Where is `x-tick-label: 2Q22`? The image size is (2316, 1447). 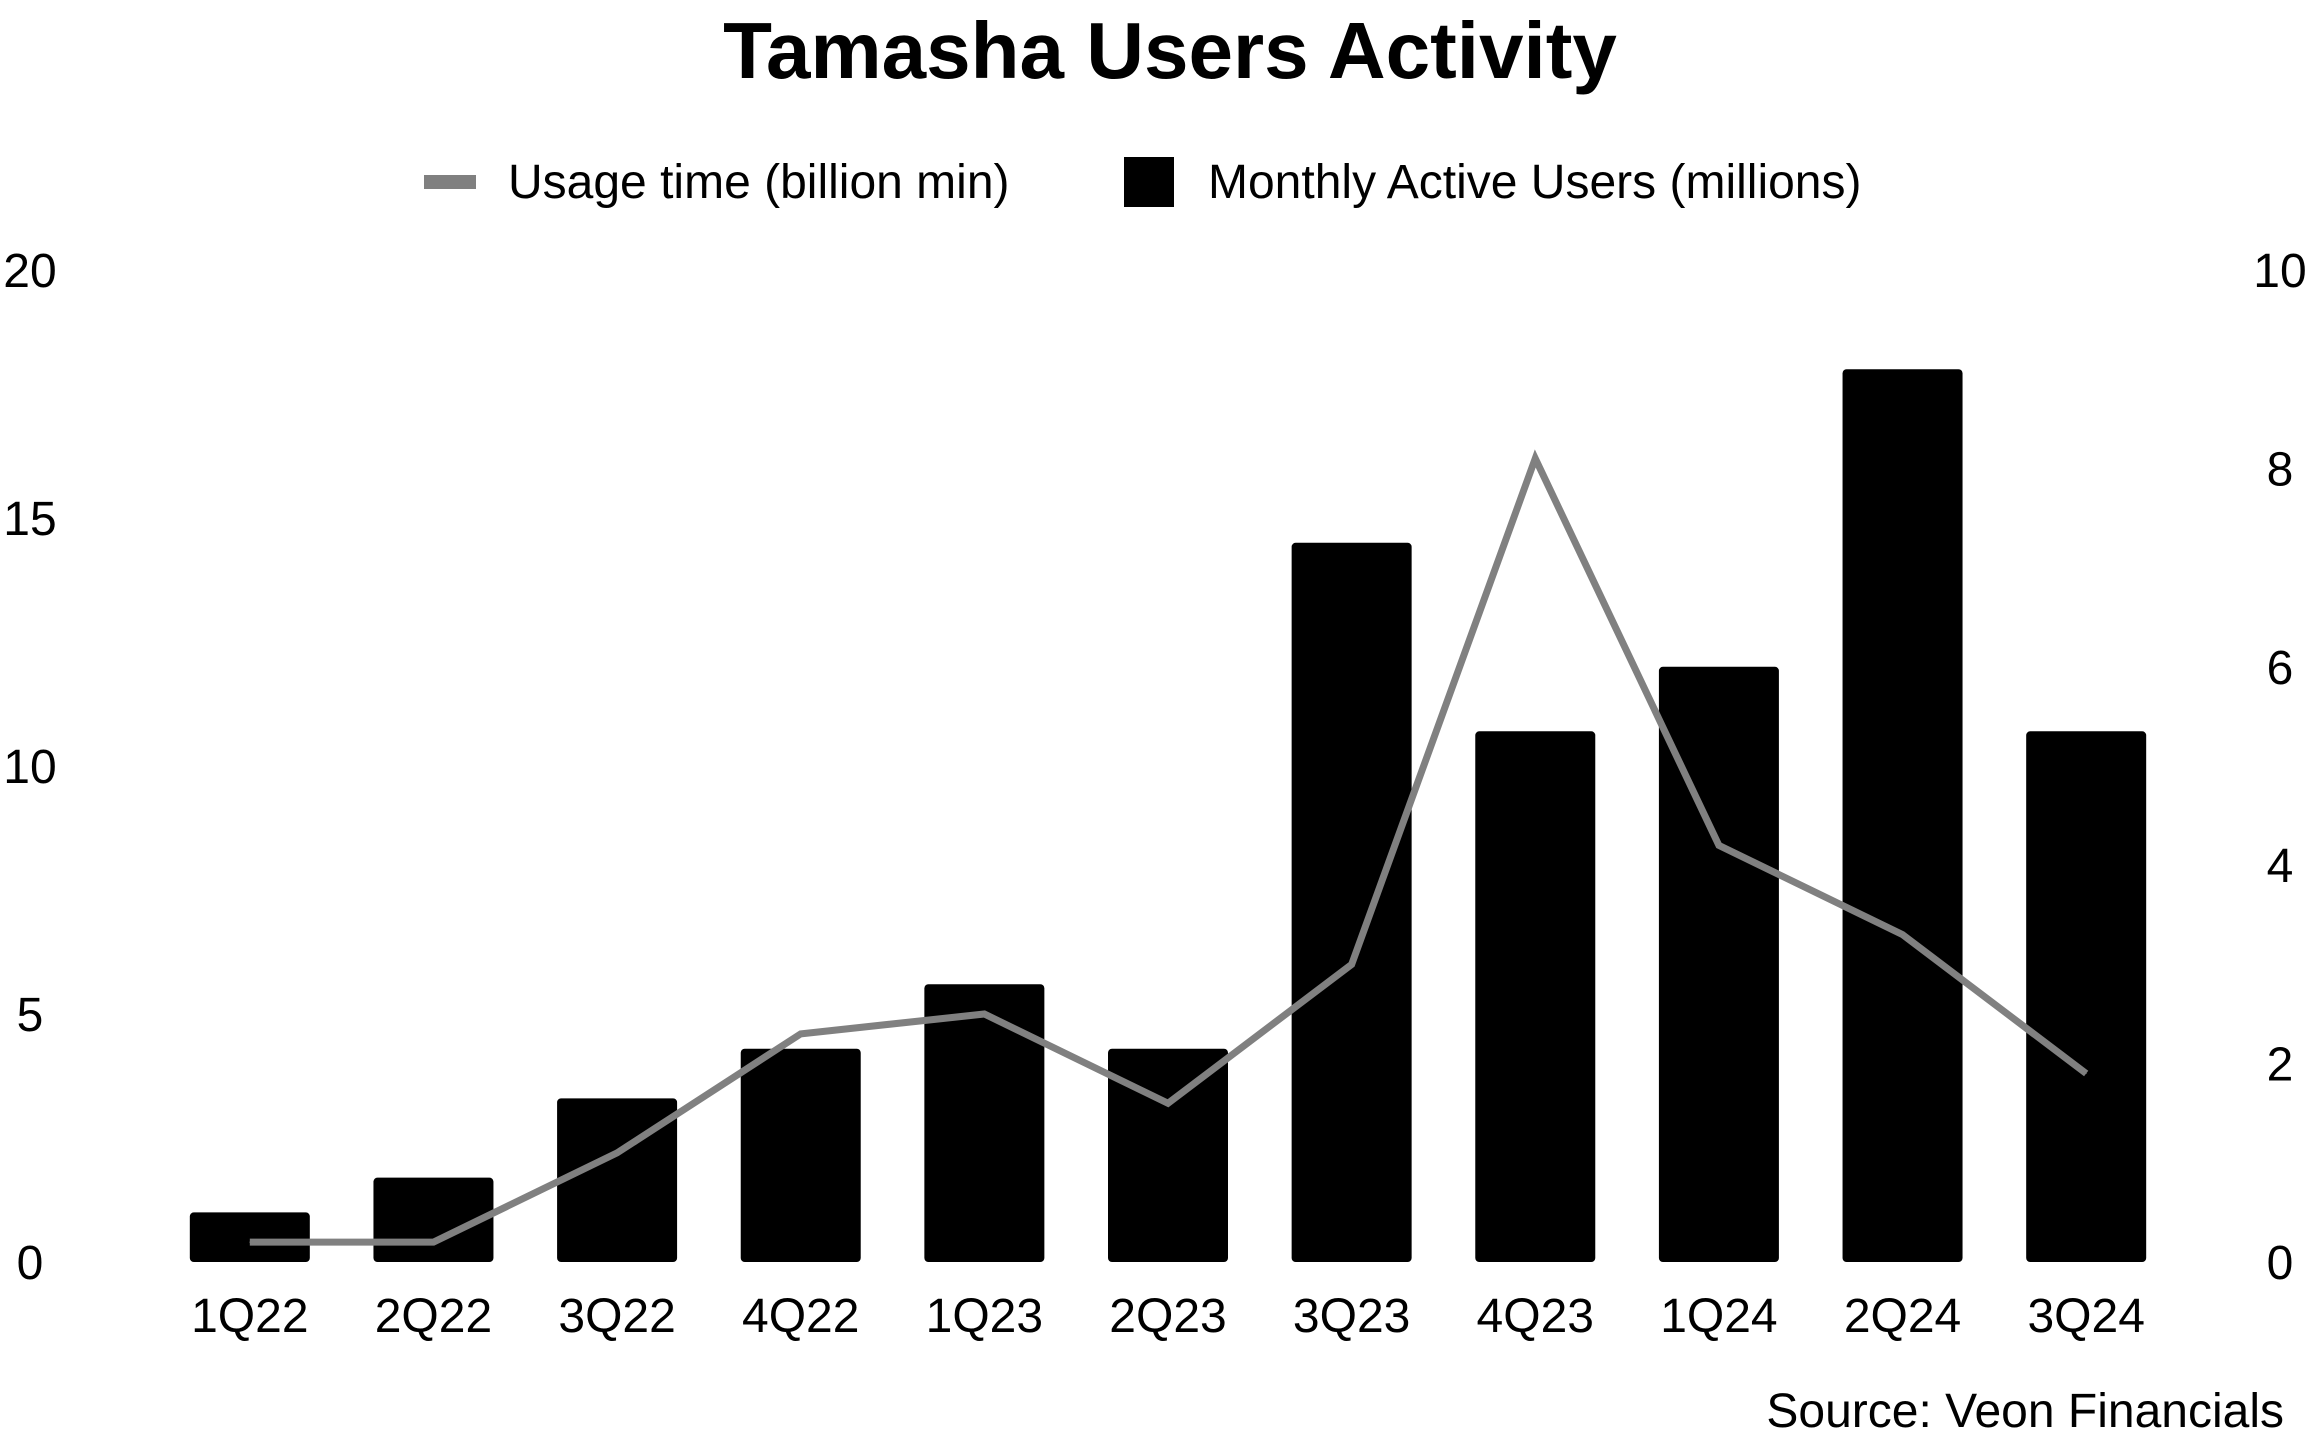
x-tick-label: 2Q22 is located at coordinates (433, 1316).